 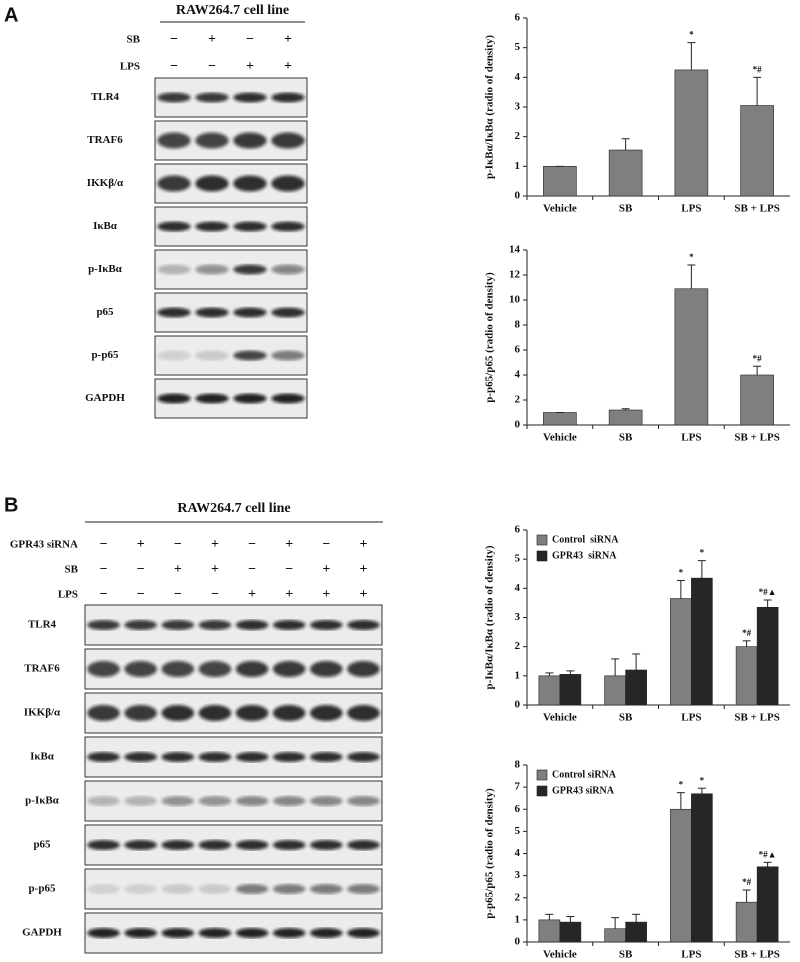 I want to click on blot-title: RAW264.7 cell line, so click(x=232, y=10).